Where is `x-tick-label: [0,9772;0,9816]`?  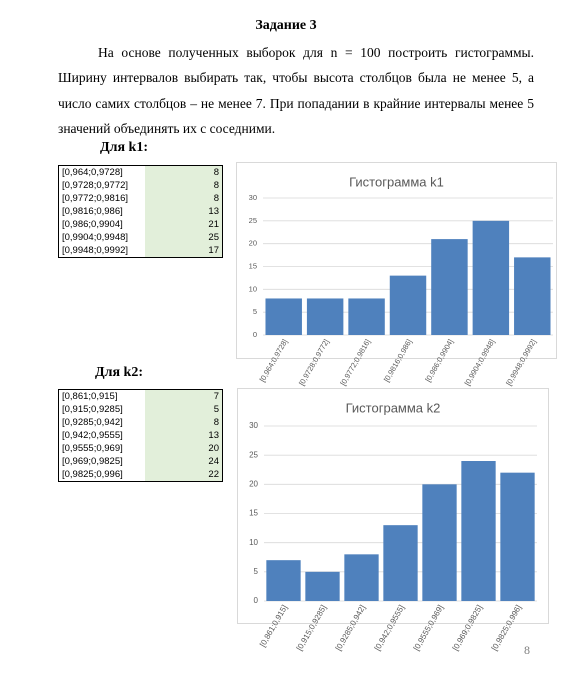
x-tick-label: [0,9772;0,9816] is located at coordinates (355, 363).